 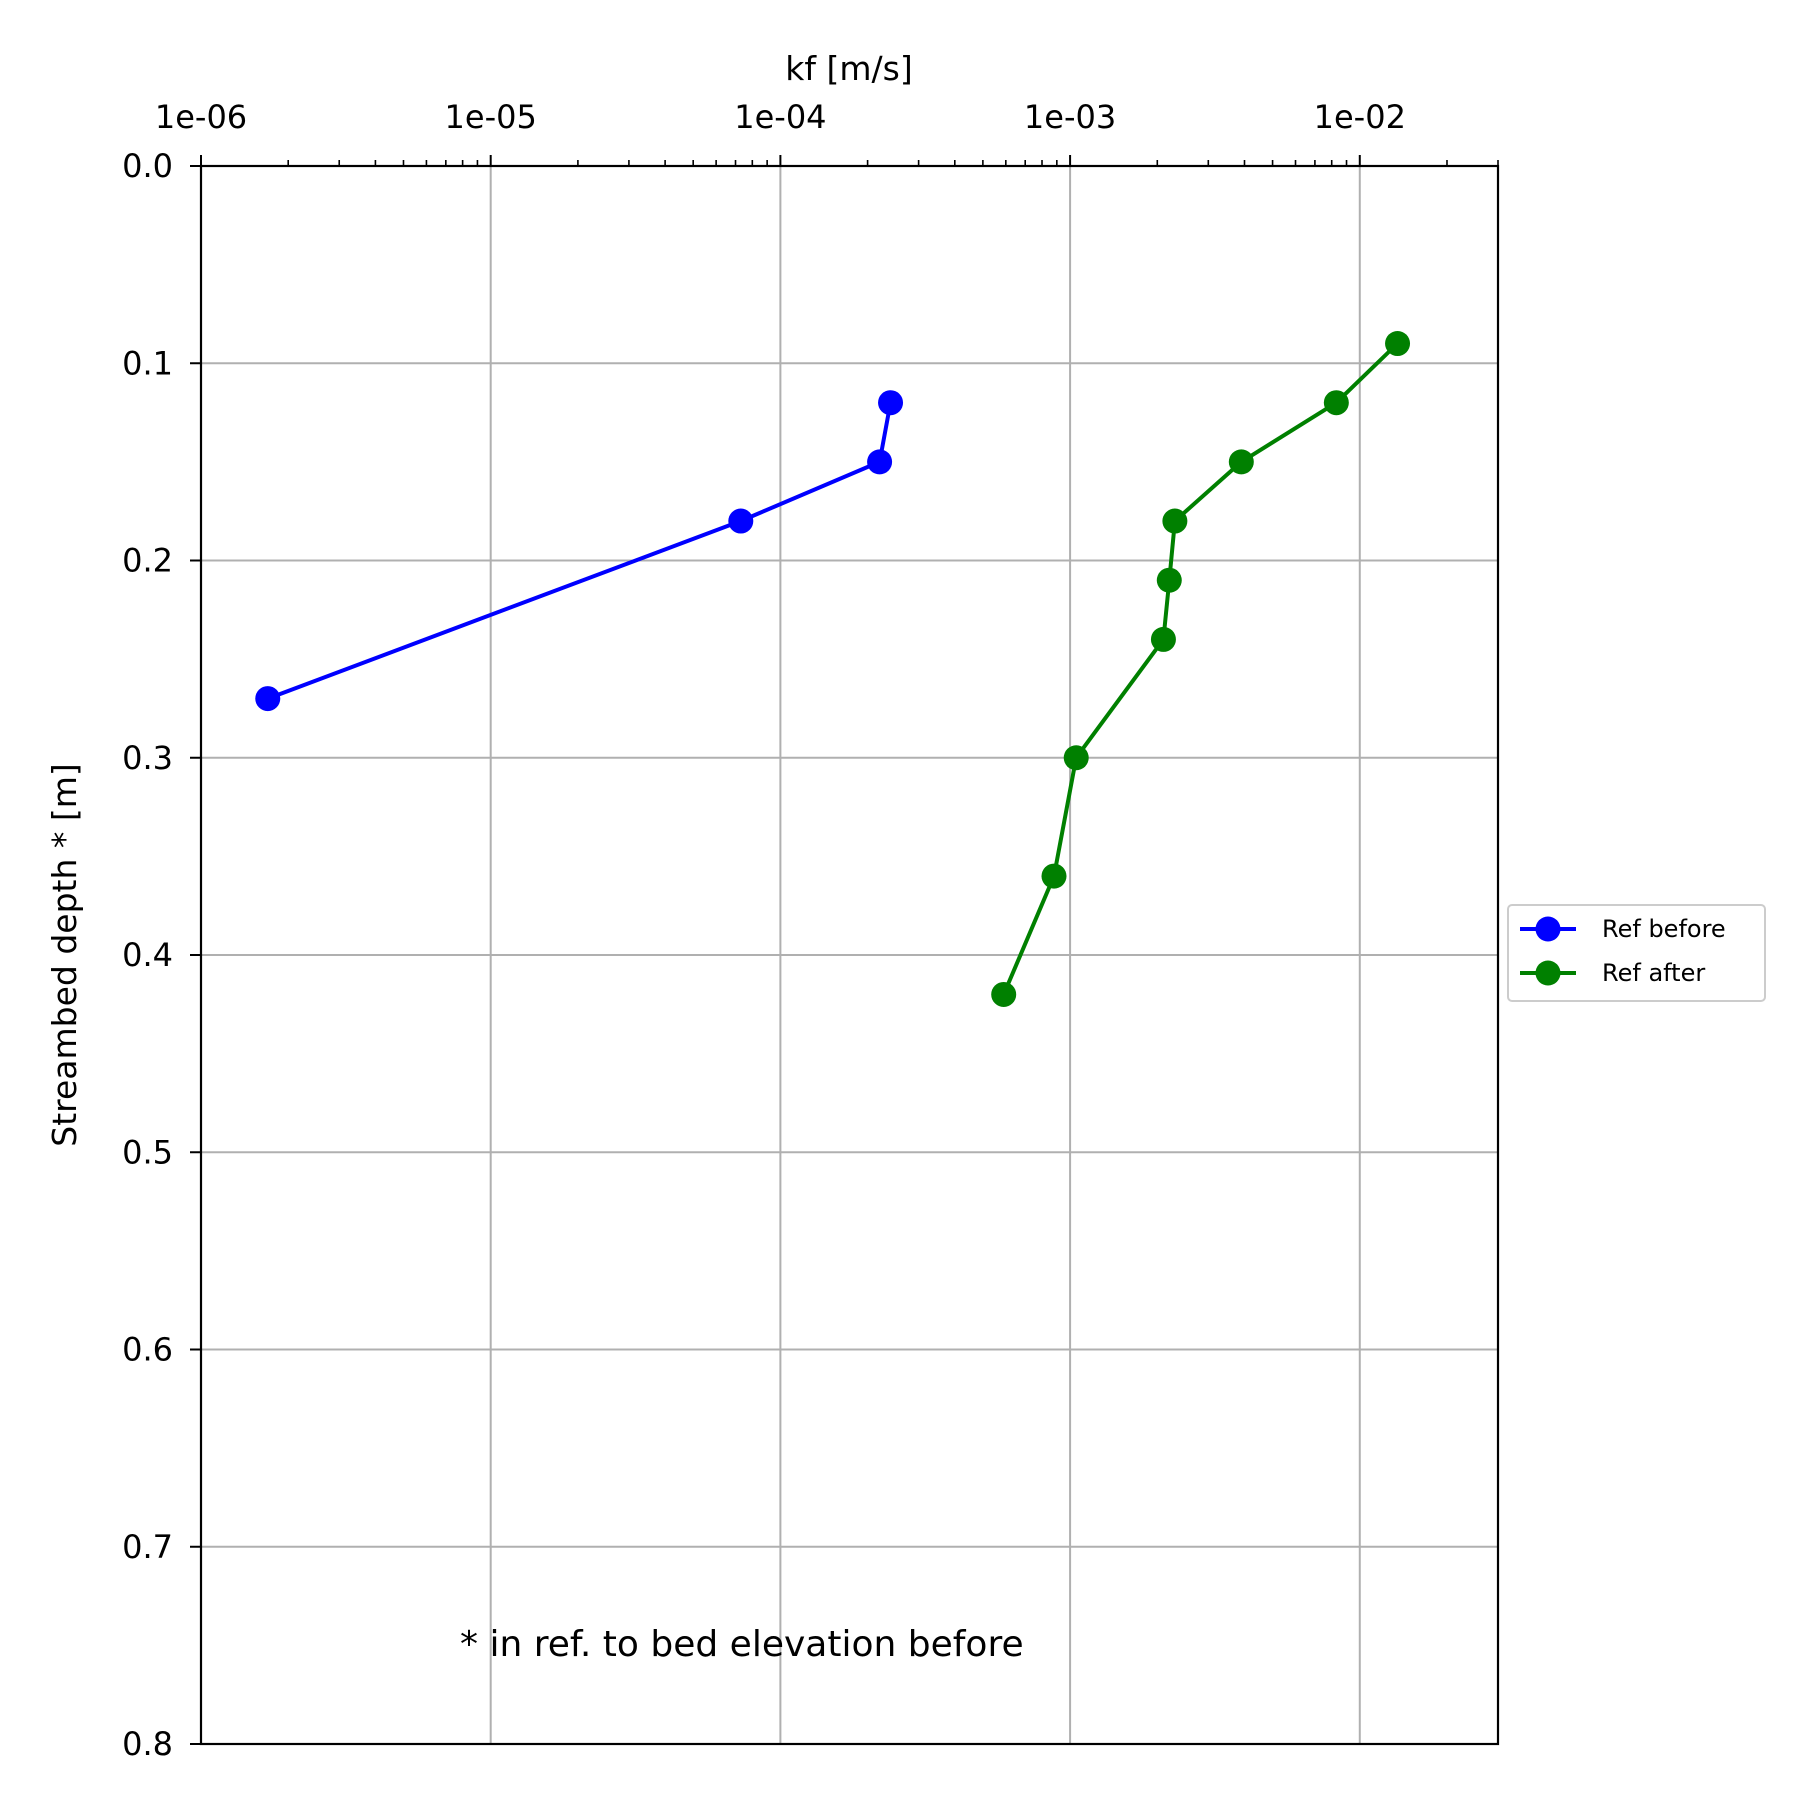 I want to click on y-tick-label-0: 0.0, so click(x=147, y=166).